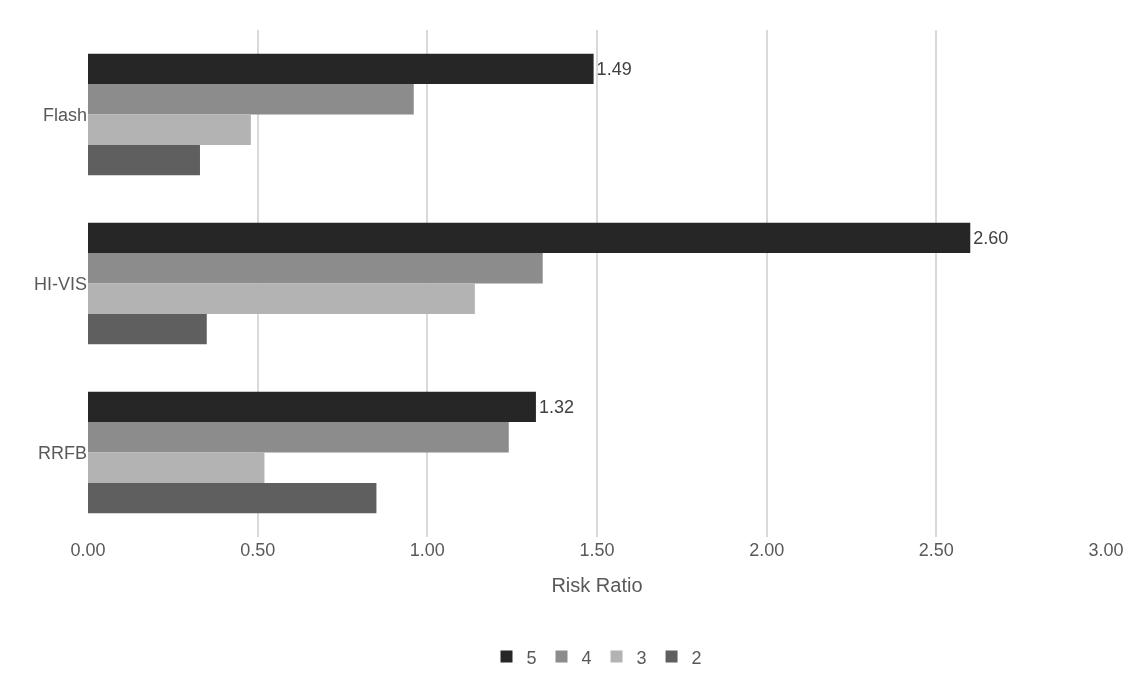 Image resolution: width=1136 pixels, height=687 pixels. What do you see at coordinates (1106, 550) in the screenshot?
I see `x-tick-label: 3.00` at bounding box center [1106, 550].